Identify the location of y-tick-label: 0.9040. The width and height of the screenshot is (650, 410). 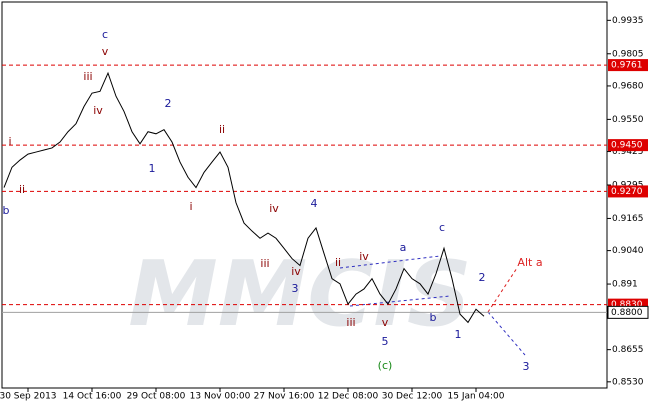
(628, 251).